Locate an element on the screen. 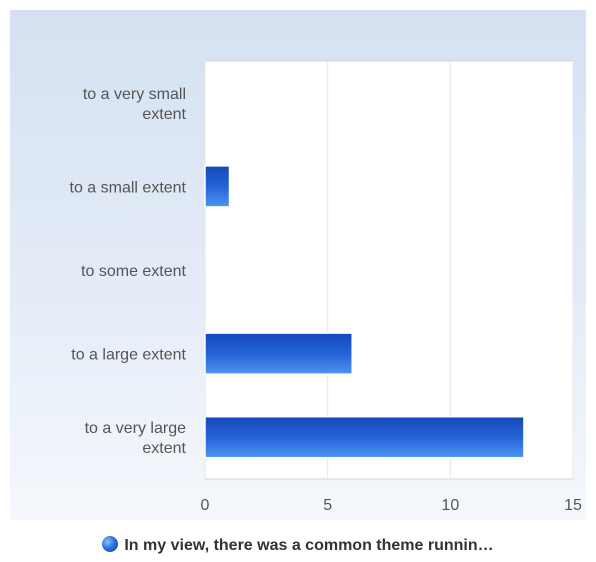  category-label: to some extent is located at coordinates (134, 271).